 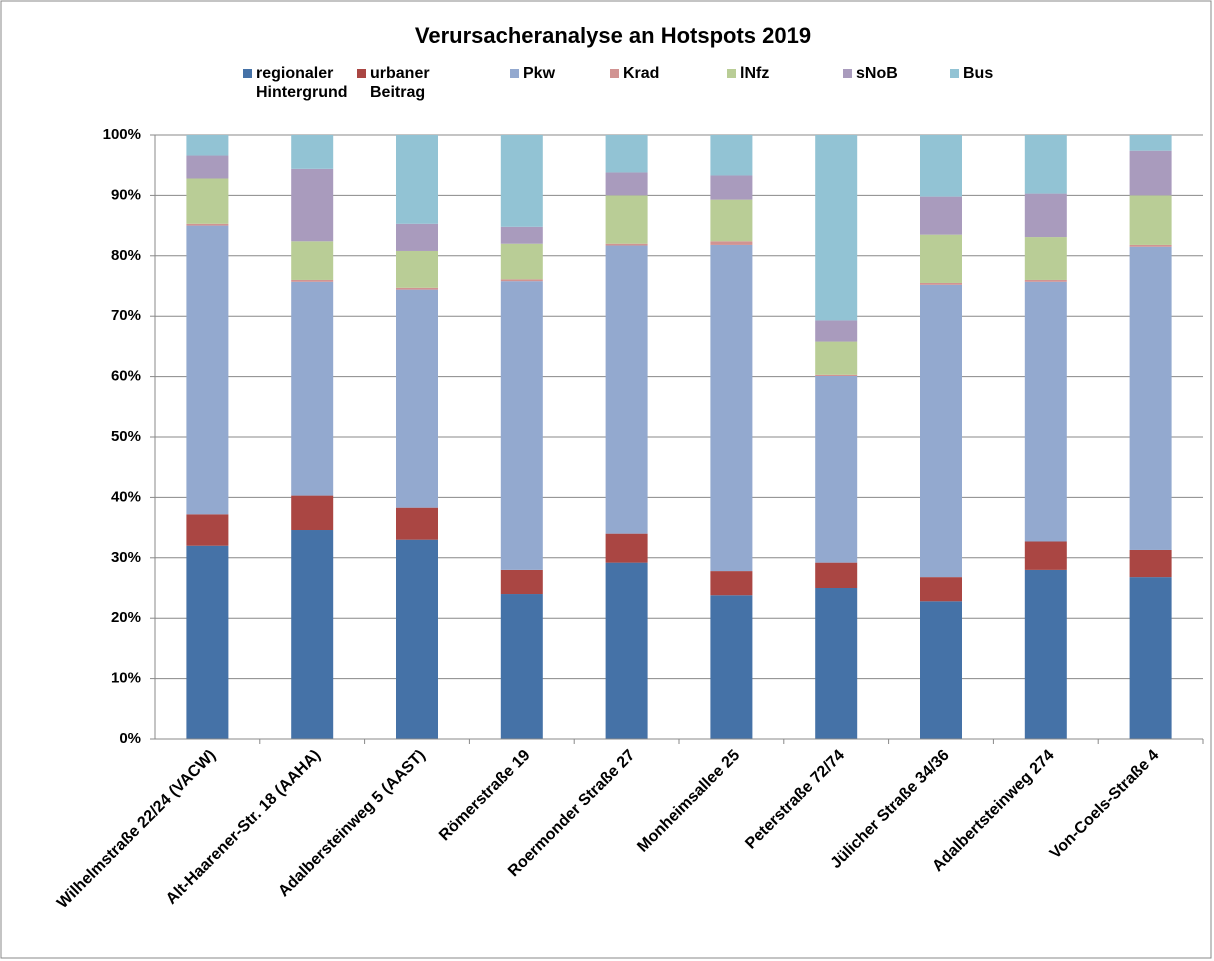 I want to click on legend-item: regionaler Hintergrund, so click(x=304, y=83).